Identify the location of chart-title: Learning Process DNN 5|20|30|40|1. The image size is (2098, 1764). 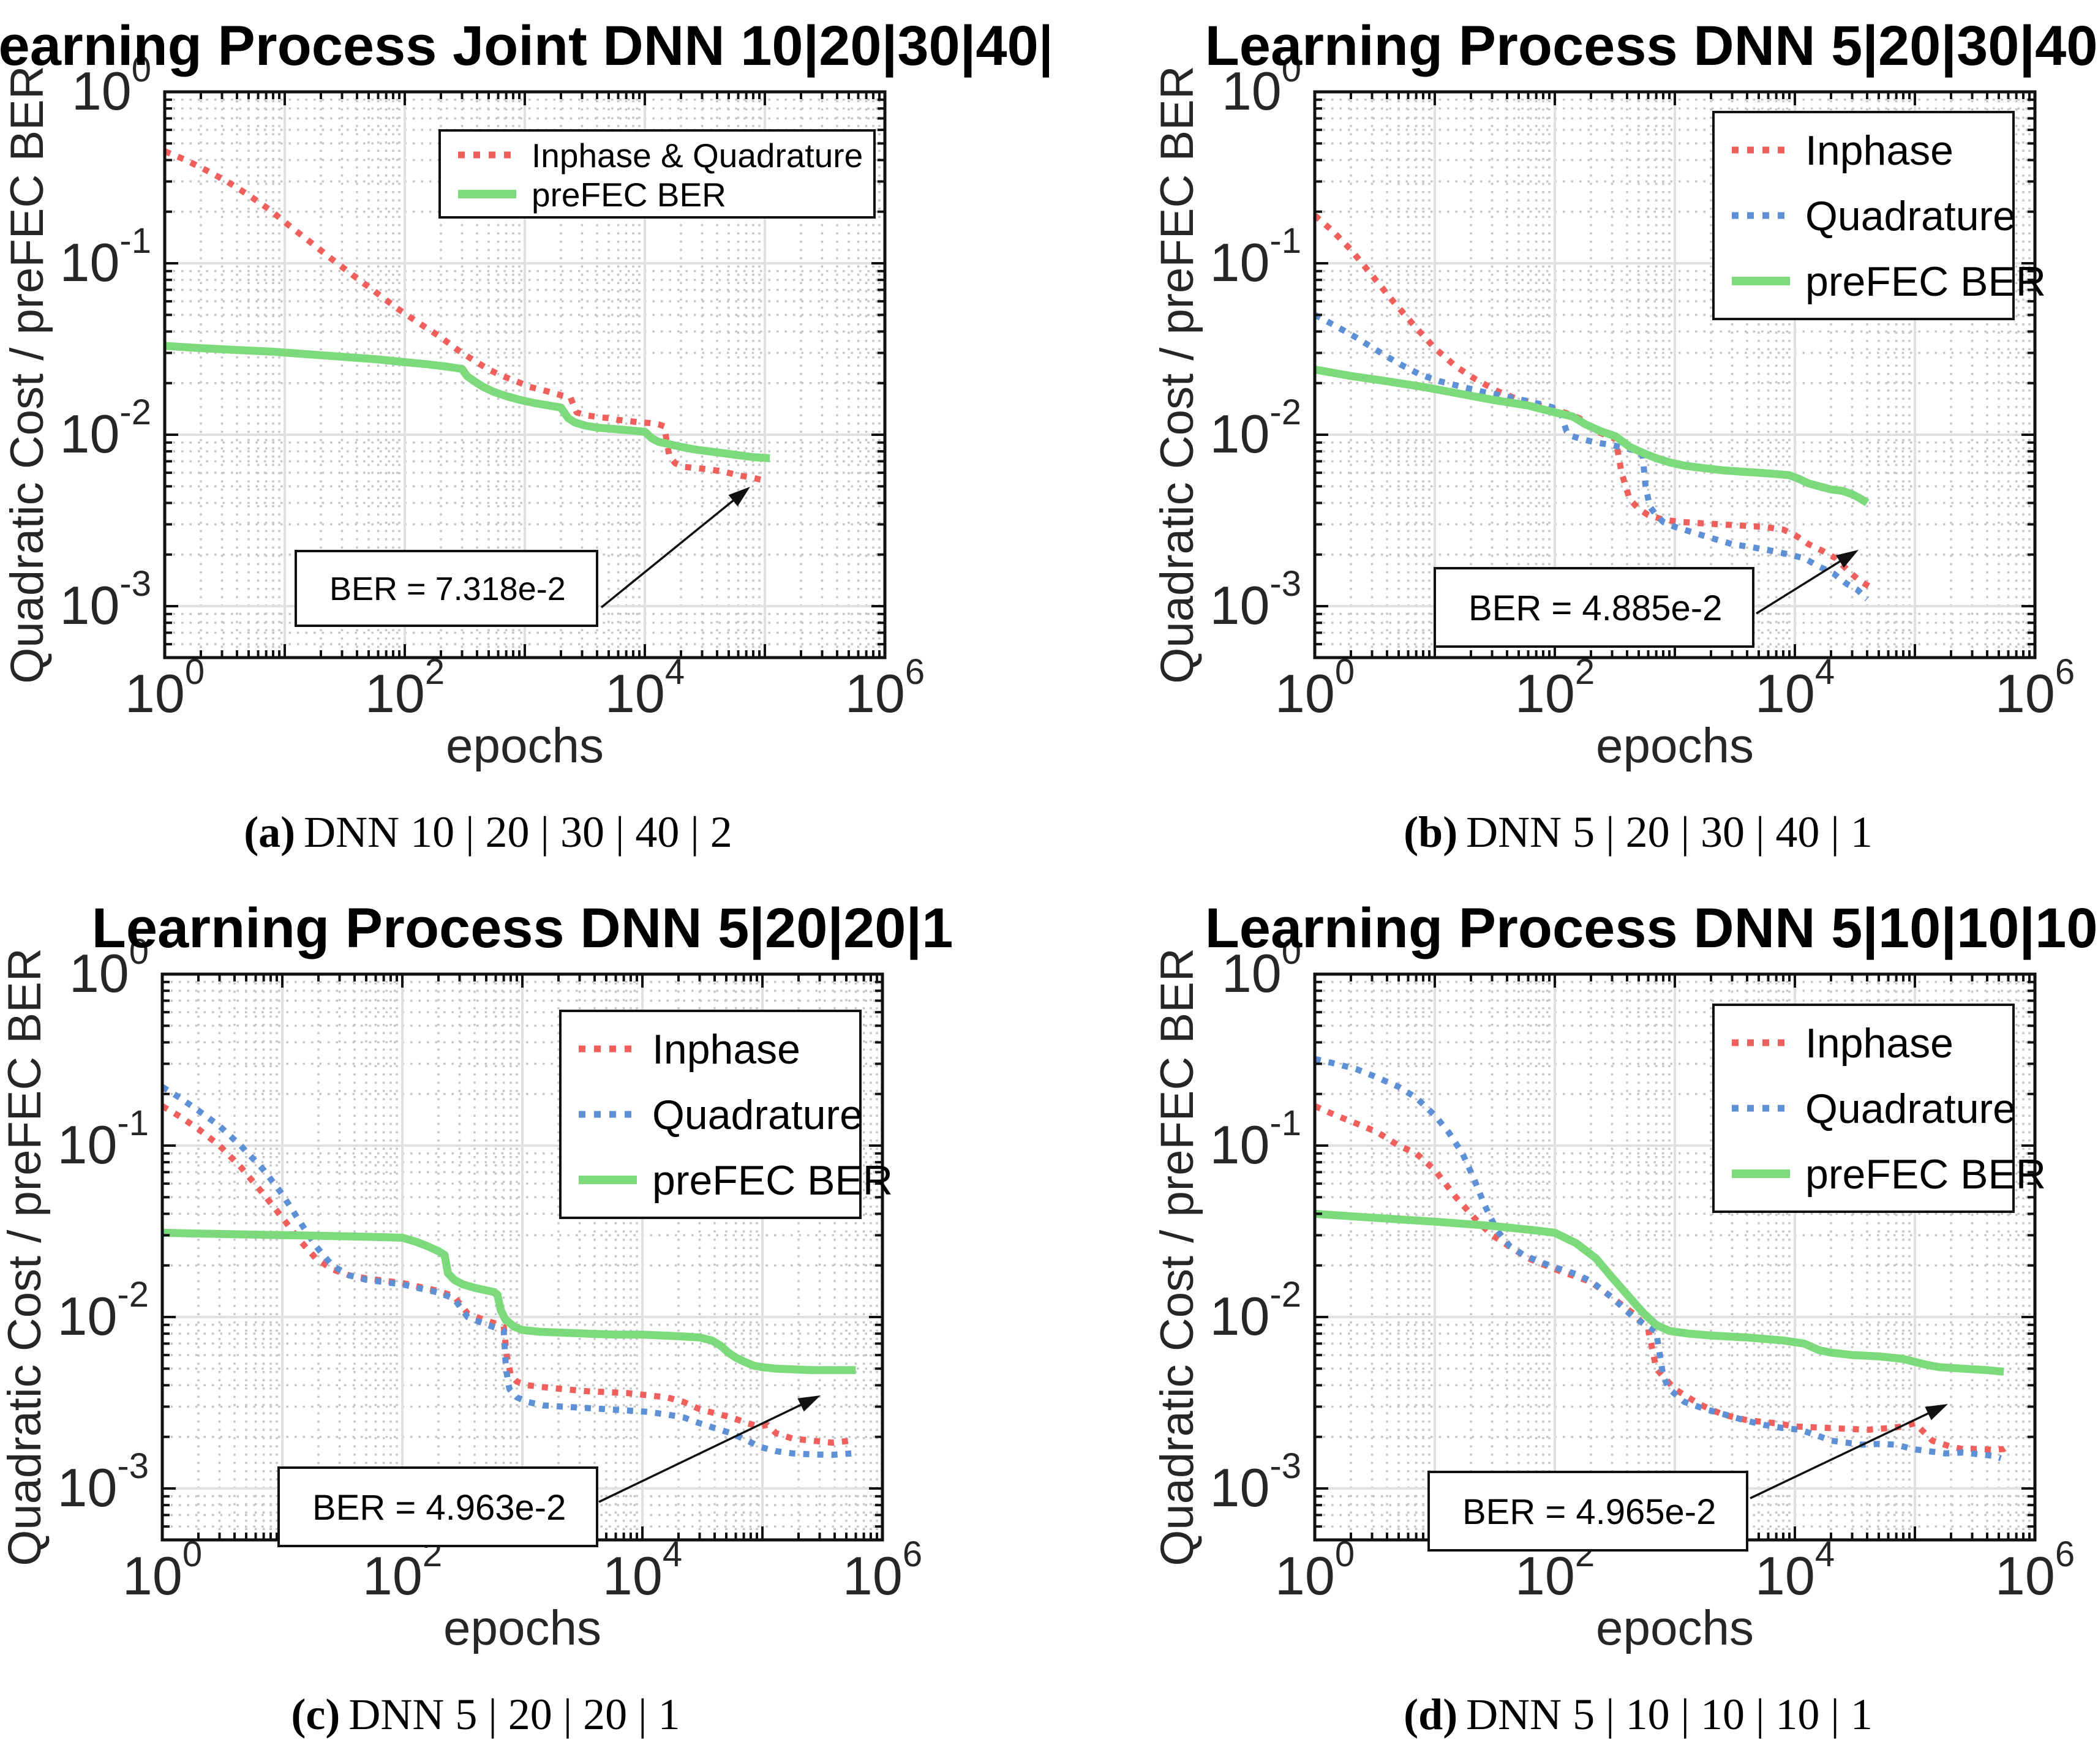
(1652, 46).